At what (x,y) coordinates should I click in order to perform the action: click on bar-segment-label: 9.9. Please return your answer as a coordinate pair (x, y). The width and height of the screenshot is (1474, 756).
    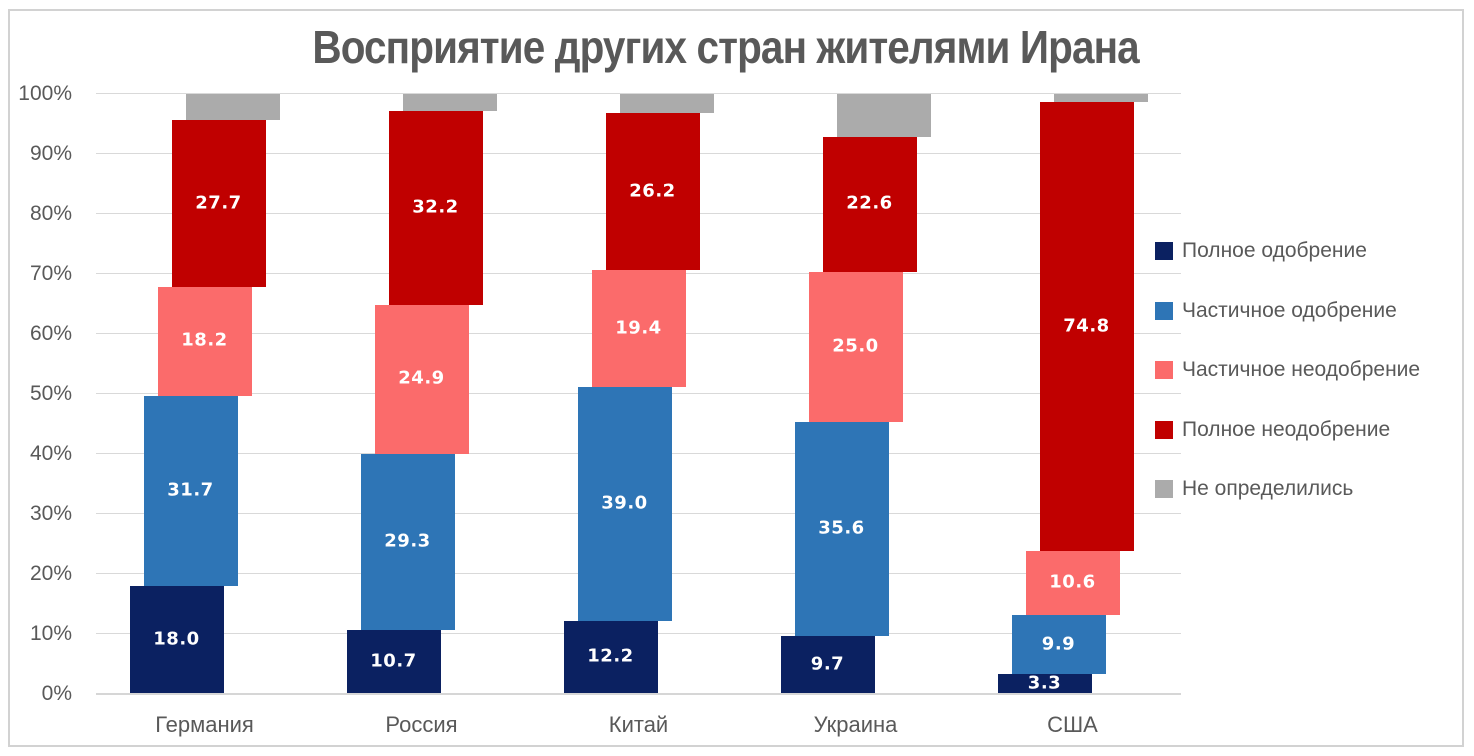
    Looking at the image, I should click on (1058, 644).